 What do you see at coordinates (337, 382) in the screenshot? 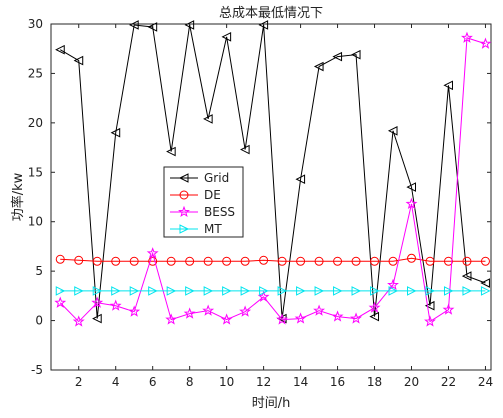
I see `x-tick-label: 16` at bounding box center [337, 382].